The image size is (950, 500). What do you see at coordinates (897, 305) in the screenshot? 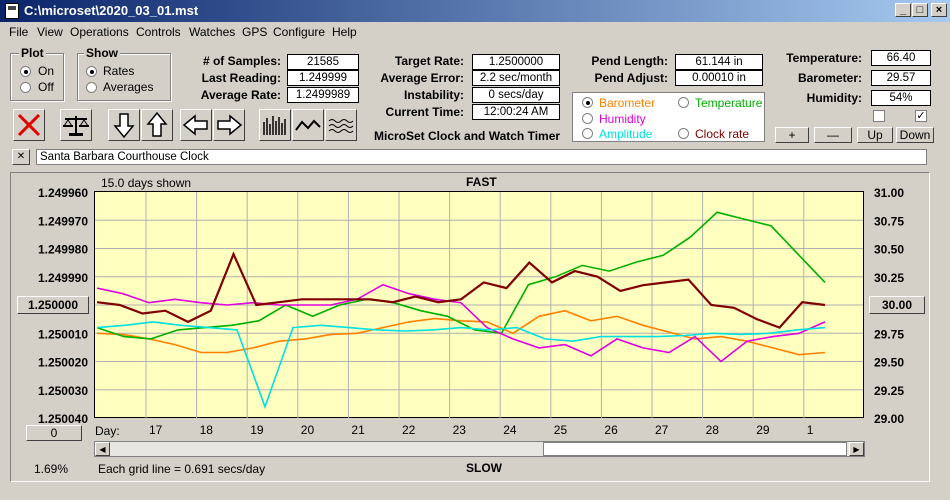
I see `right-axis-center-button: 30.00` at bounding box center [897, 305].